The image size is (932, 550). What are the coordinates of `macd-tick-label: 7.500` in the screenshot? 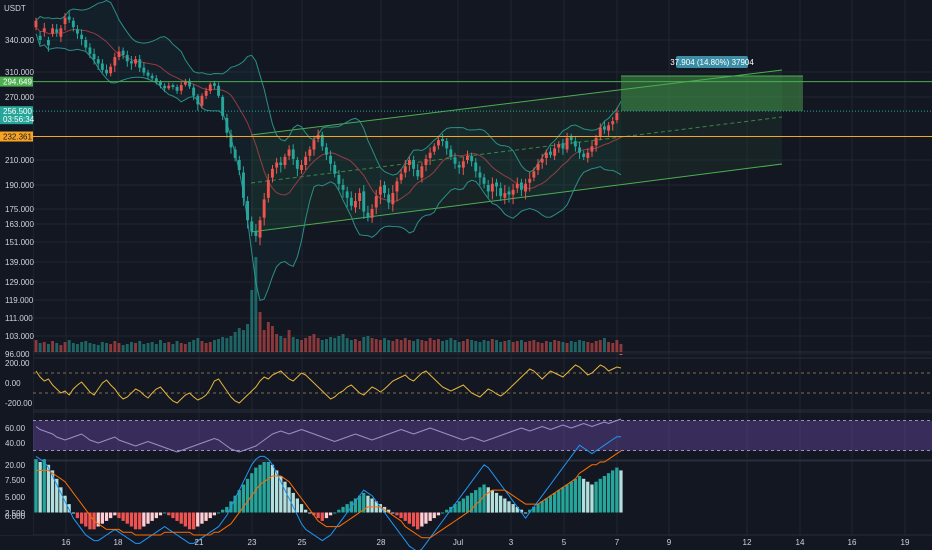 It's located at (15, 480).